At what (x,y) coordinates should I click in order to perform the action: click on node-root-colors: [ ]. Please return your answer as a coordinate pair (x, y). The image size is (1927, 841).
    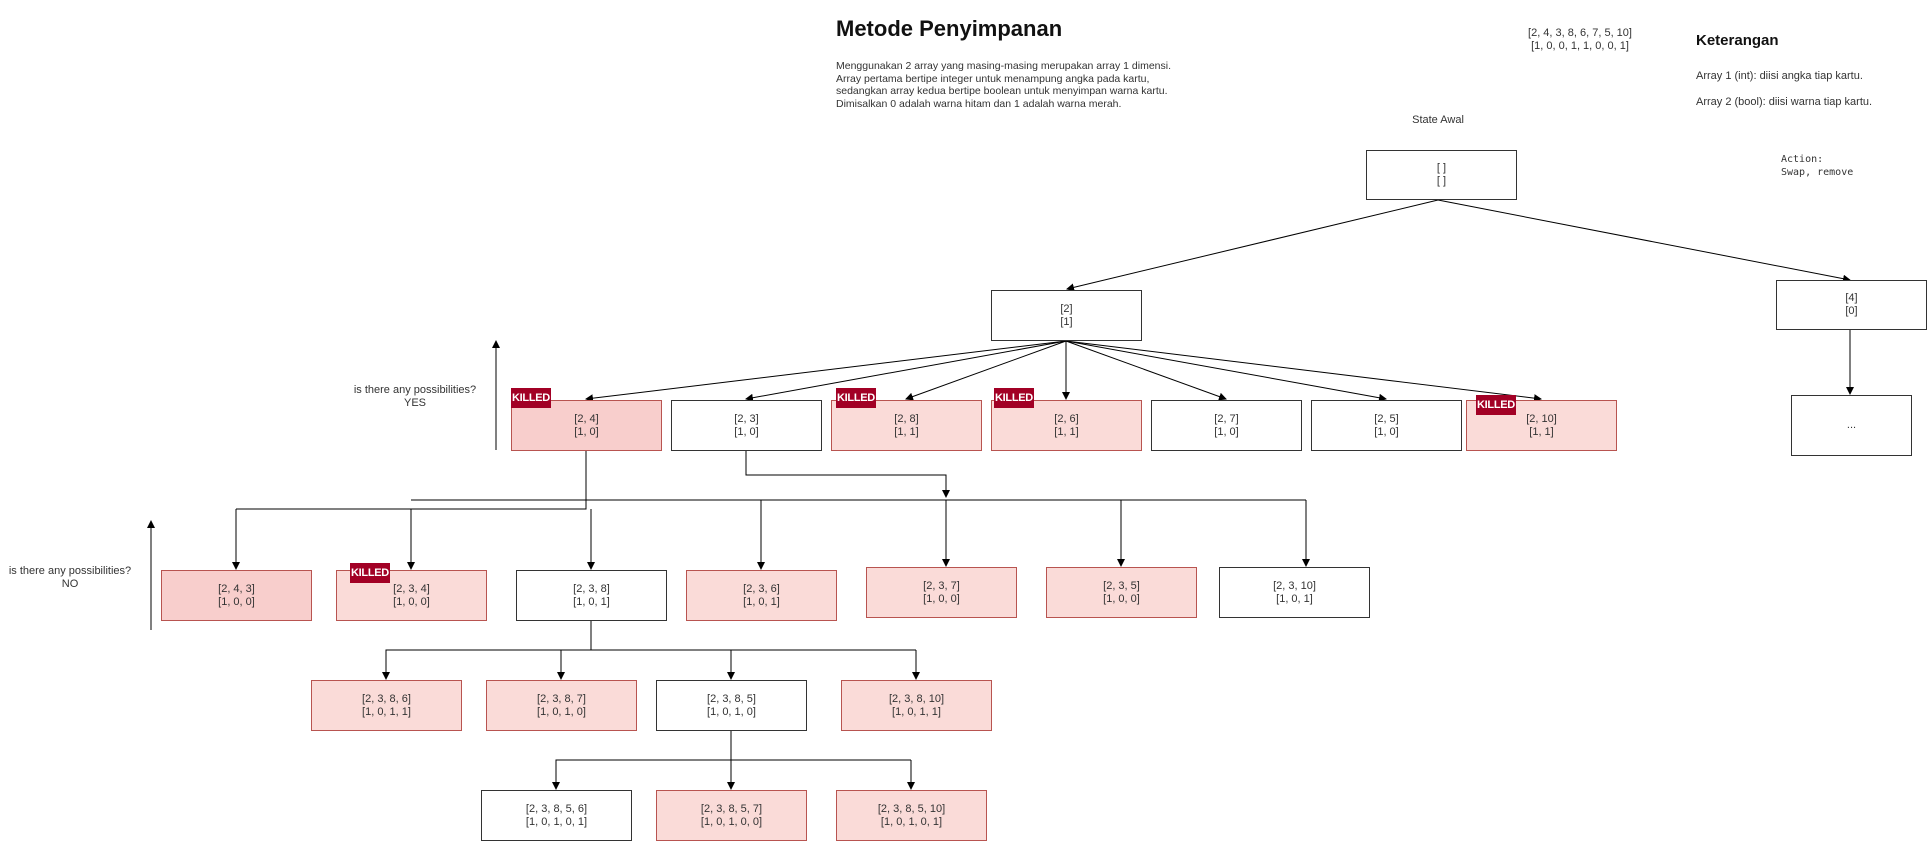
    Looking at the image, I should click on (1441, 181).